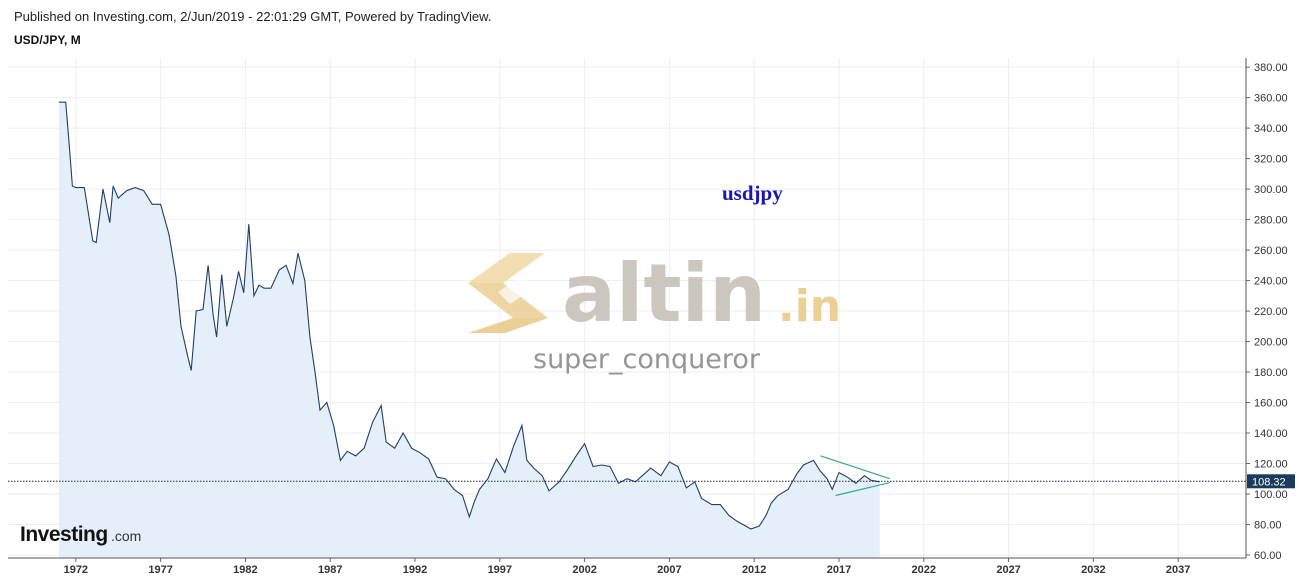 Image resolution: width=1299 pixels, height=580 pixels. I want to click on altin-logo-icon, so click(508, 293).